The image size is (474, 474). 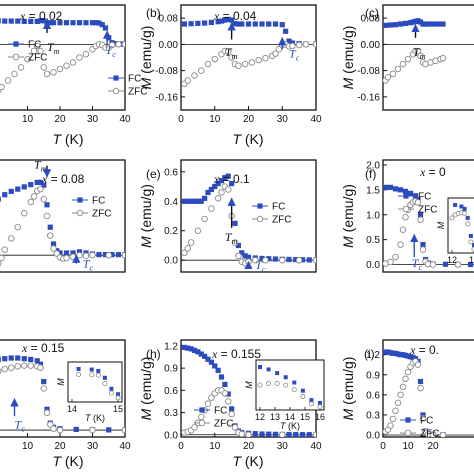 I want to click on y-tick-label: 0.08, so click(x=371, y=19).